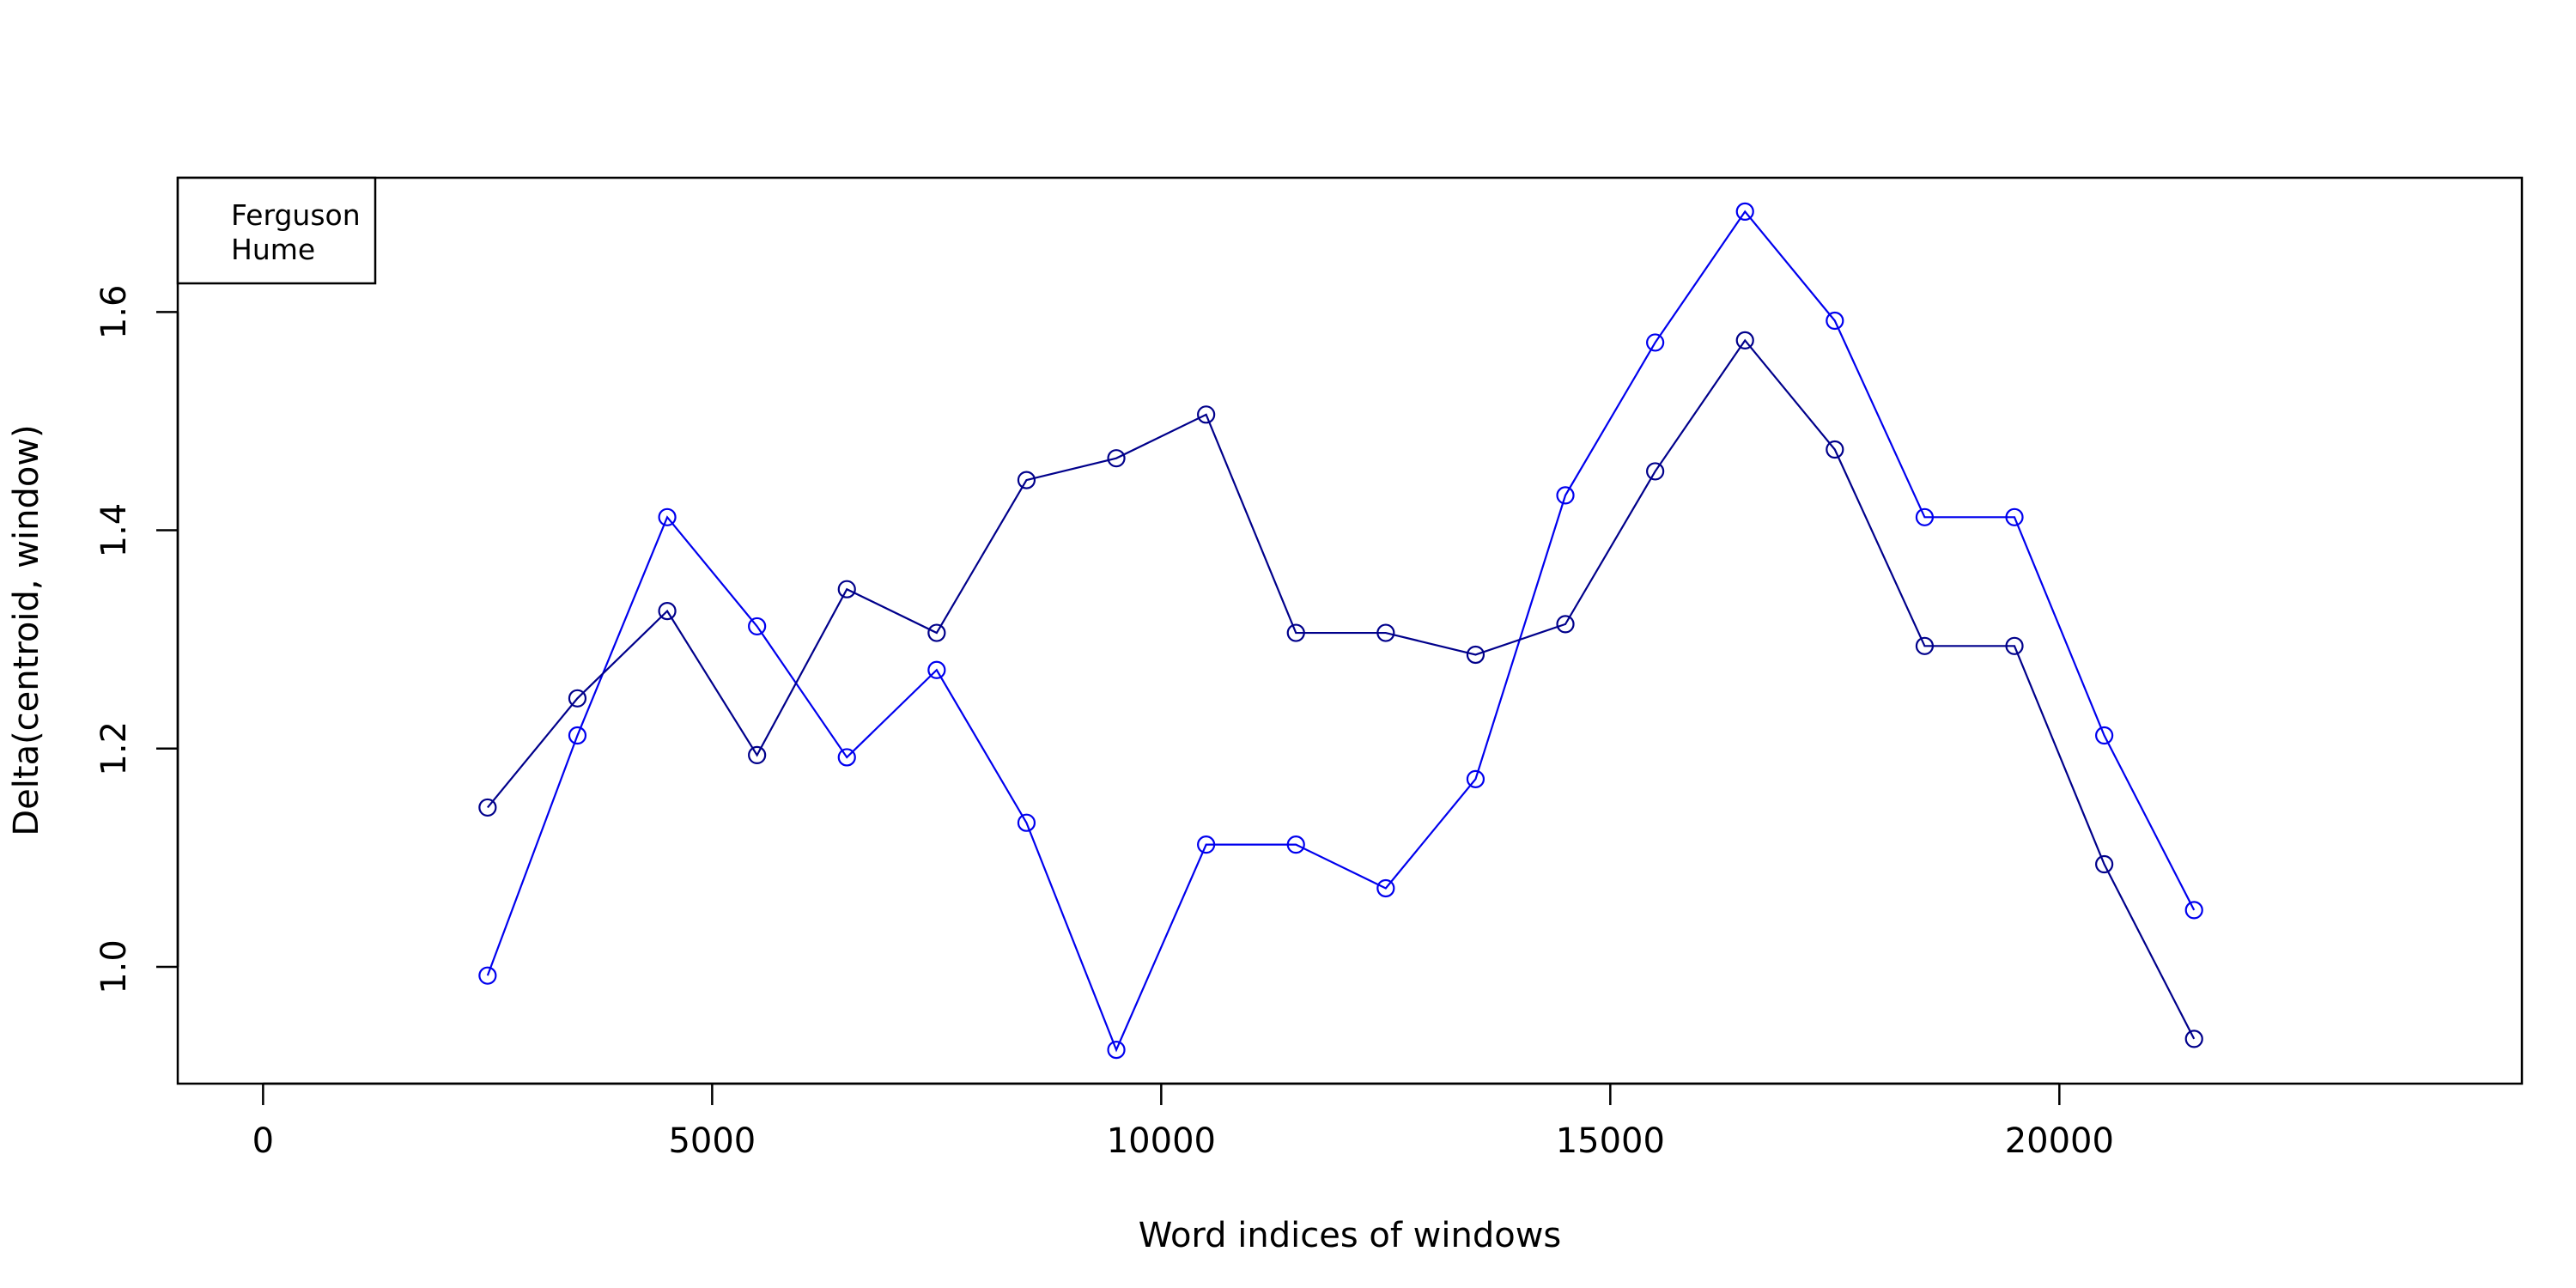  I want to click on y-tick-label: 1.2, so click(114, 748).